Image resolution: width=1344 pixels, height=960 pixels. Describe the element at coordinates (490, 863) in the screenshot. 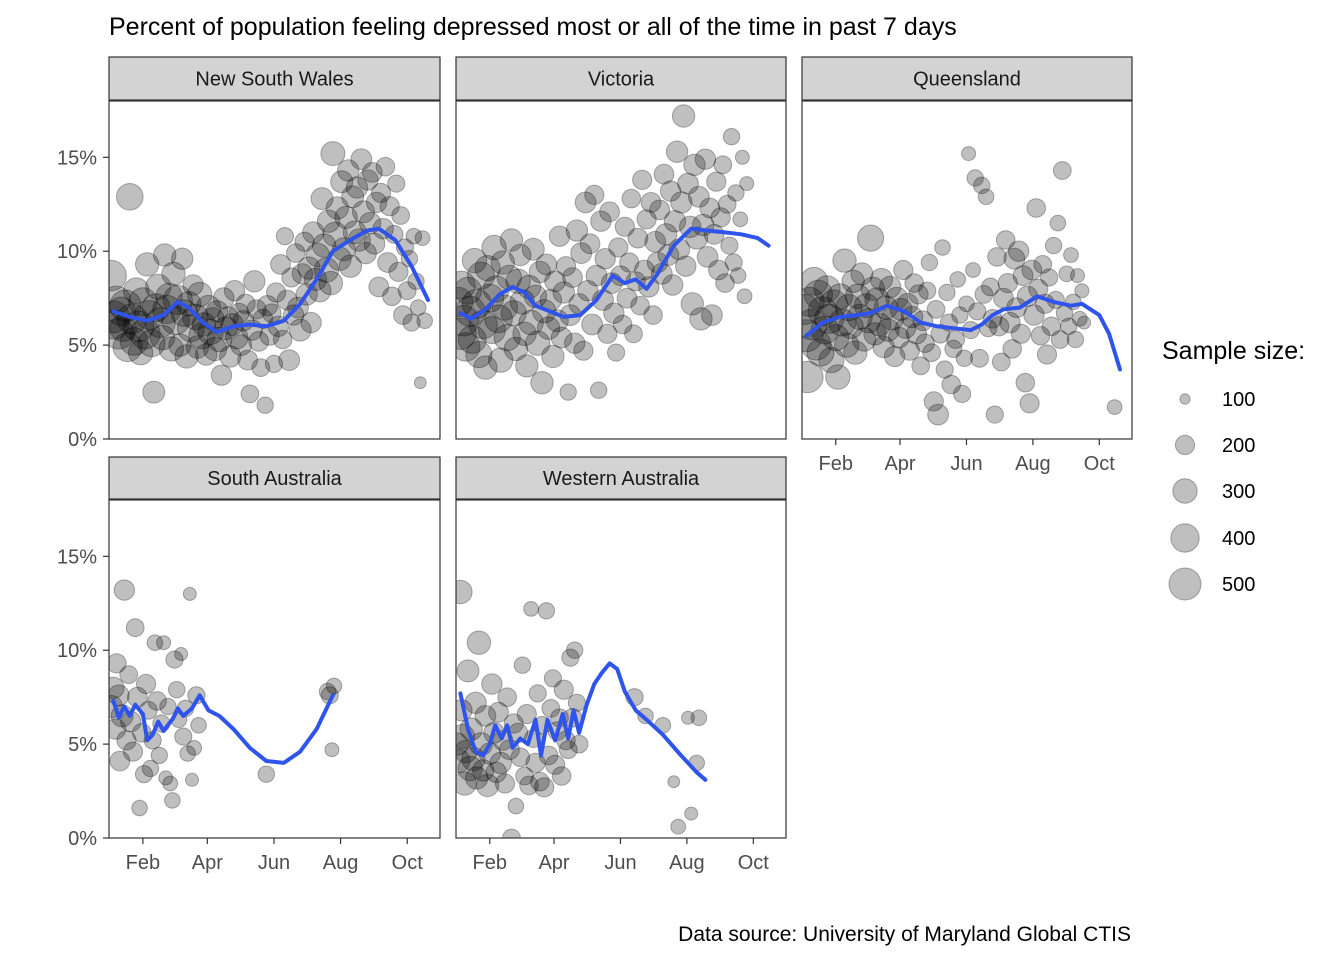

I see `x-tick-label: Feb` at that location.